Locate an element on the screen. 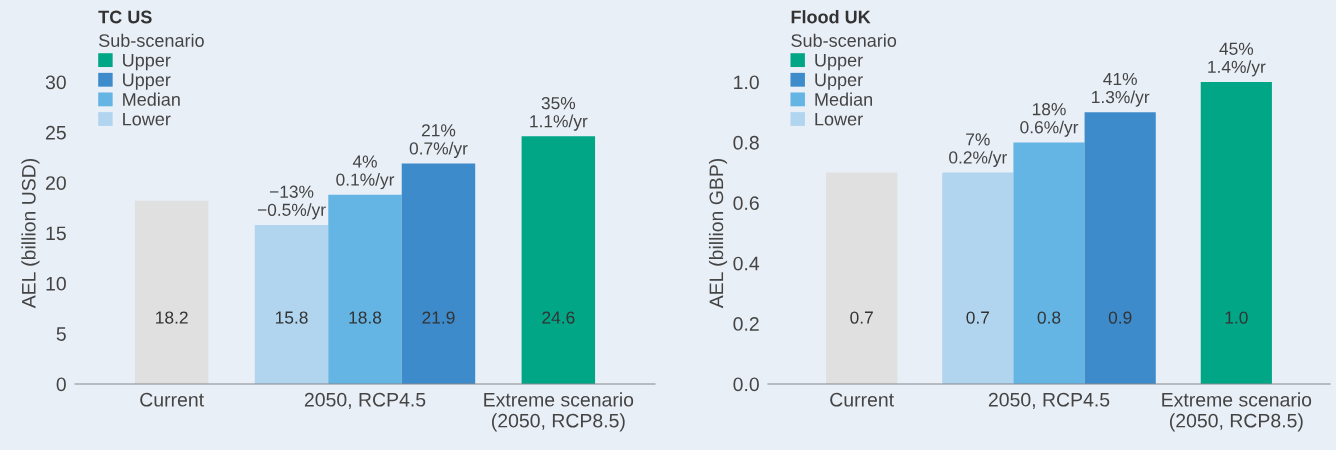 This screenshot has height=450, width=1336. data-label: 15.8 is located at coordinates (291, 317).